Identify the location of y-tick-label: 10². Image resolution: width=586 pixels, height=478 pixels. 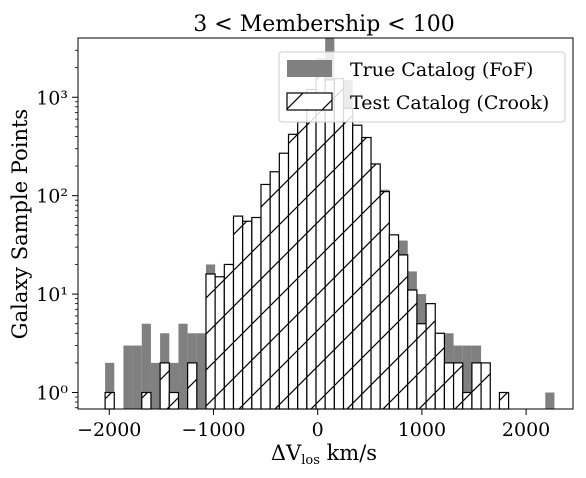
(52, 197).